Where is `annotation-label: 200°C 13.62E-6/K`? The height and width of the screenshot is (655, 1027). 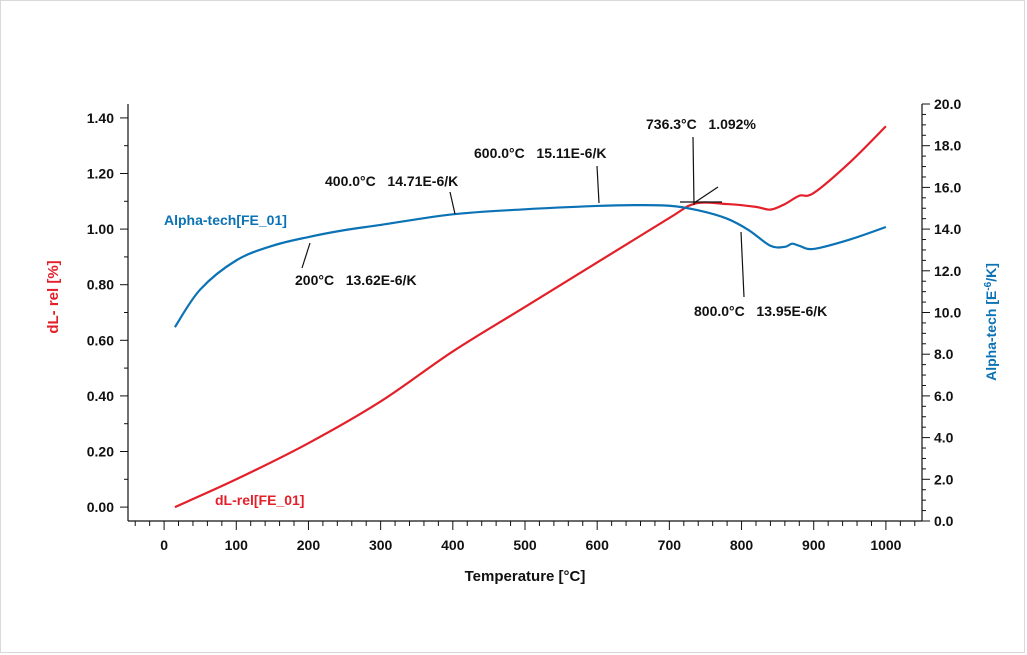
annotation-label: 200°C 13.62E-6/K is located at coordinates (356, 280).